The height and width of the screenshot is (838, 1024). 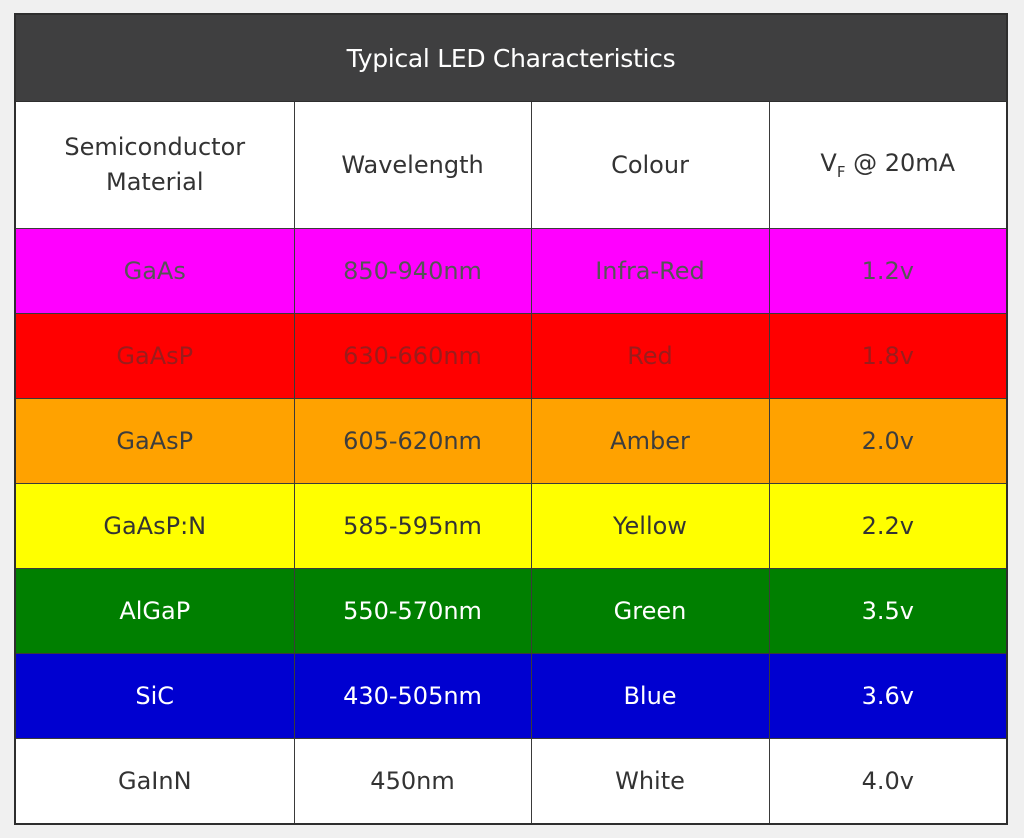 I want to click on header-vf-symbol: V, so click(x=828, y=163).